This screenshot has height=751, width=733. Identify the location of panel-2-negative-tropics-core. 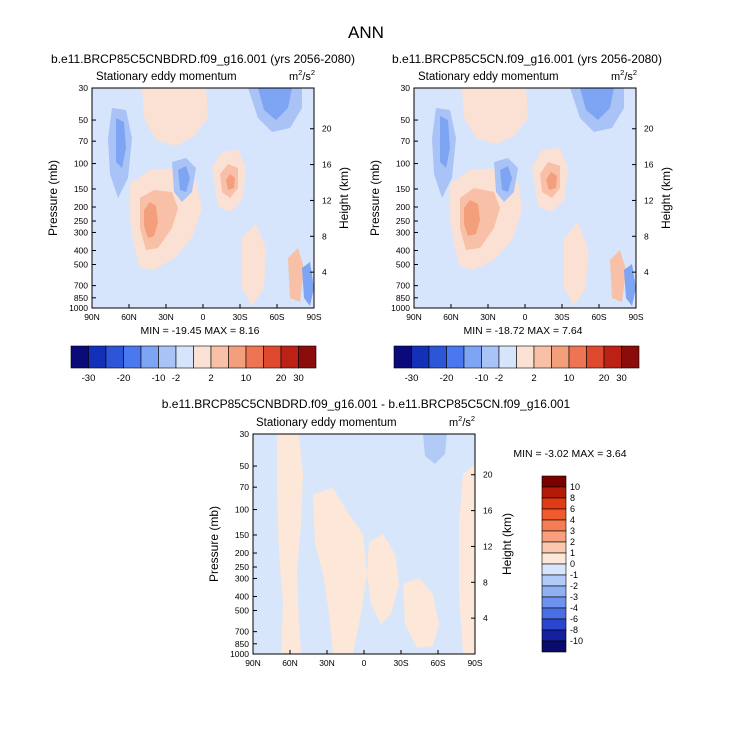
(506, 179).